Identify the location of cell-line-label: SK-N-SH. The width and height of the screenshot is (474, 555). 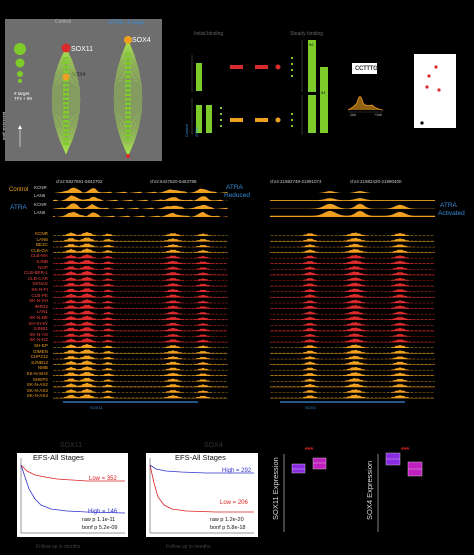
(38, 301).